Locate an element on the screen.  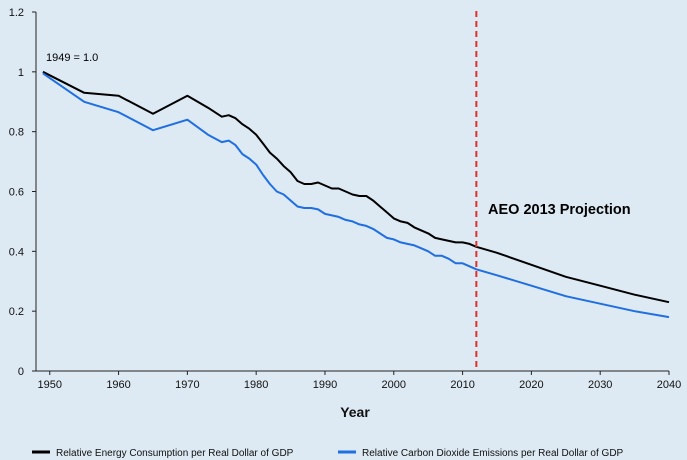
projection-label: AEO 2013 Projection is located at coordinates (559, 210).